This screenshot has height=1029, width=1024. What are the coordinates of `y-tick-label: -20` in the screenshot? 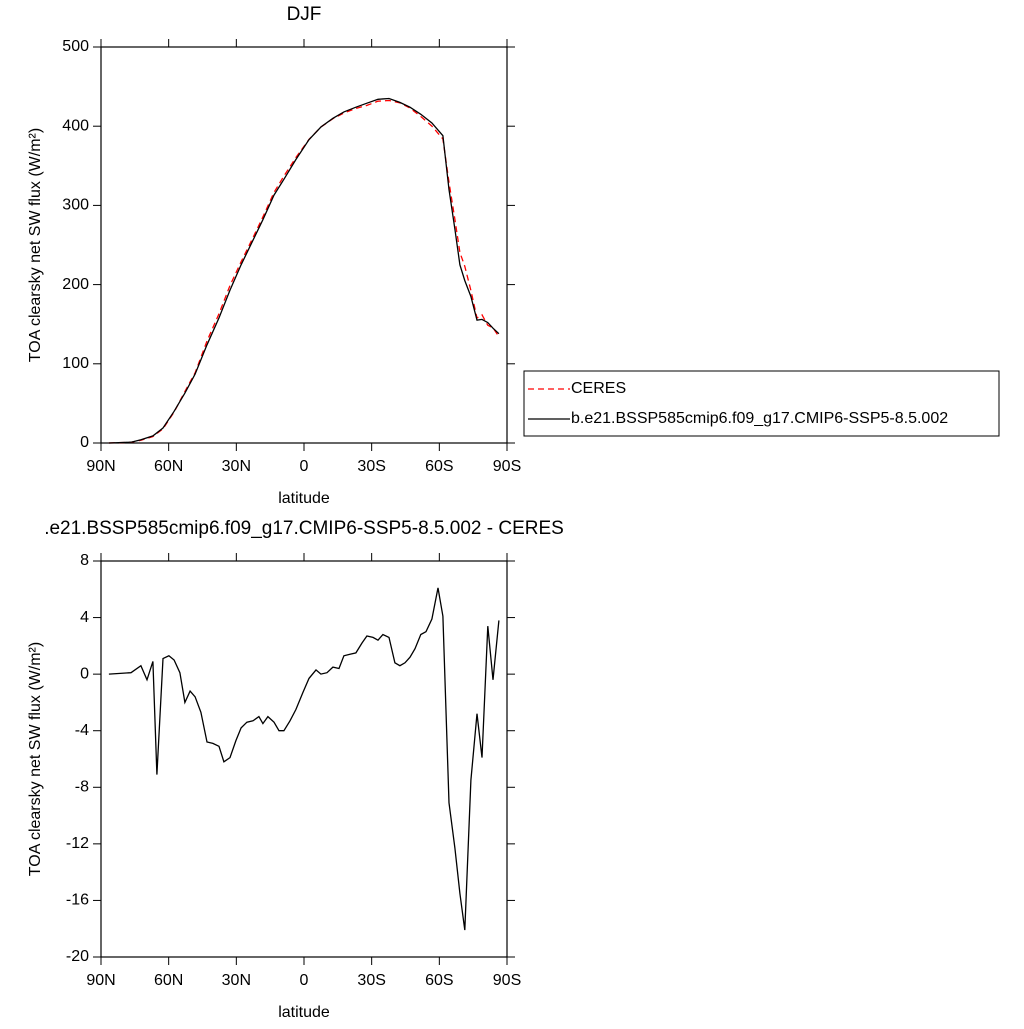 It's located at (77, 956).